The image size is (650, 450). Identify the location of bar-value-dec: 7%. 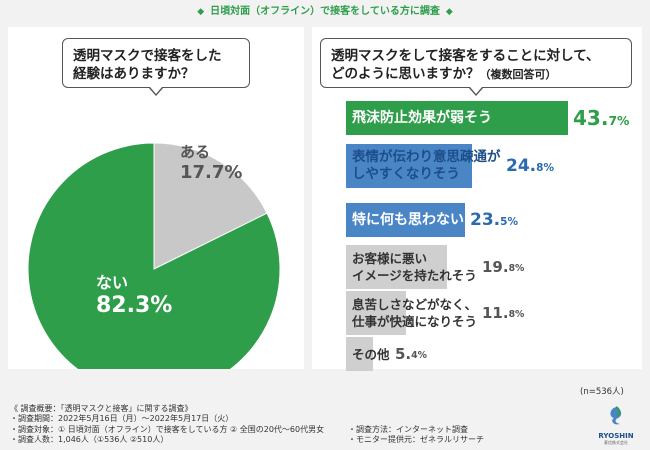
(619, 120).